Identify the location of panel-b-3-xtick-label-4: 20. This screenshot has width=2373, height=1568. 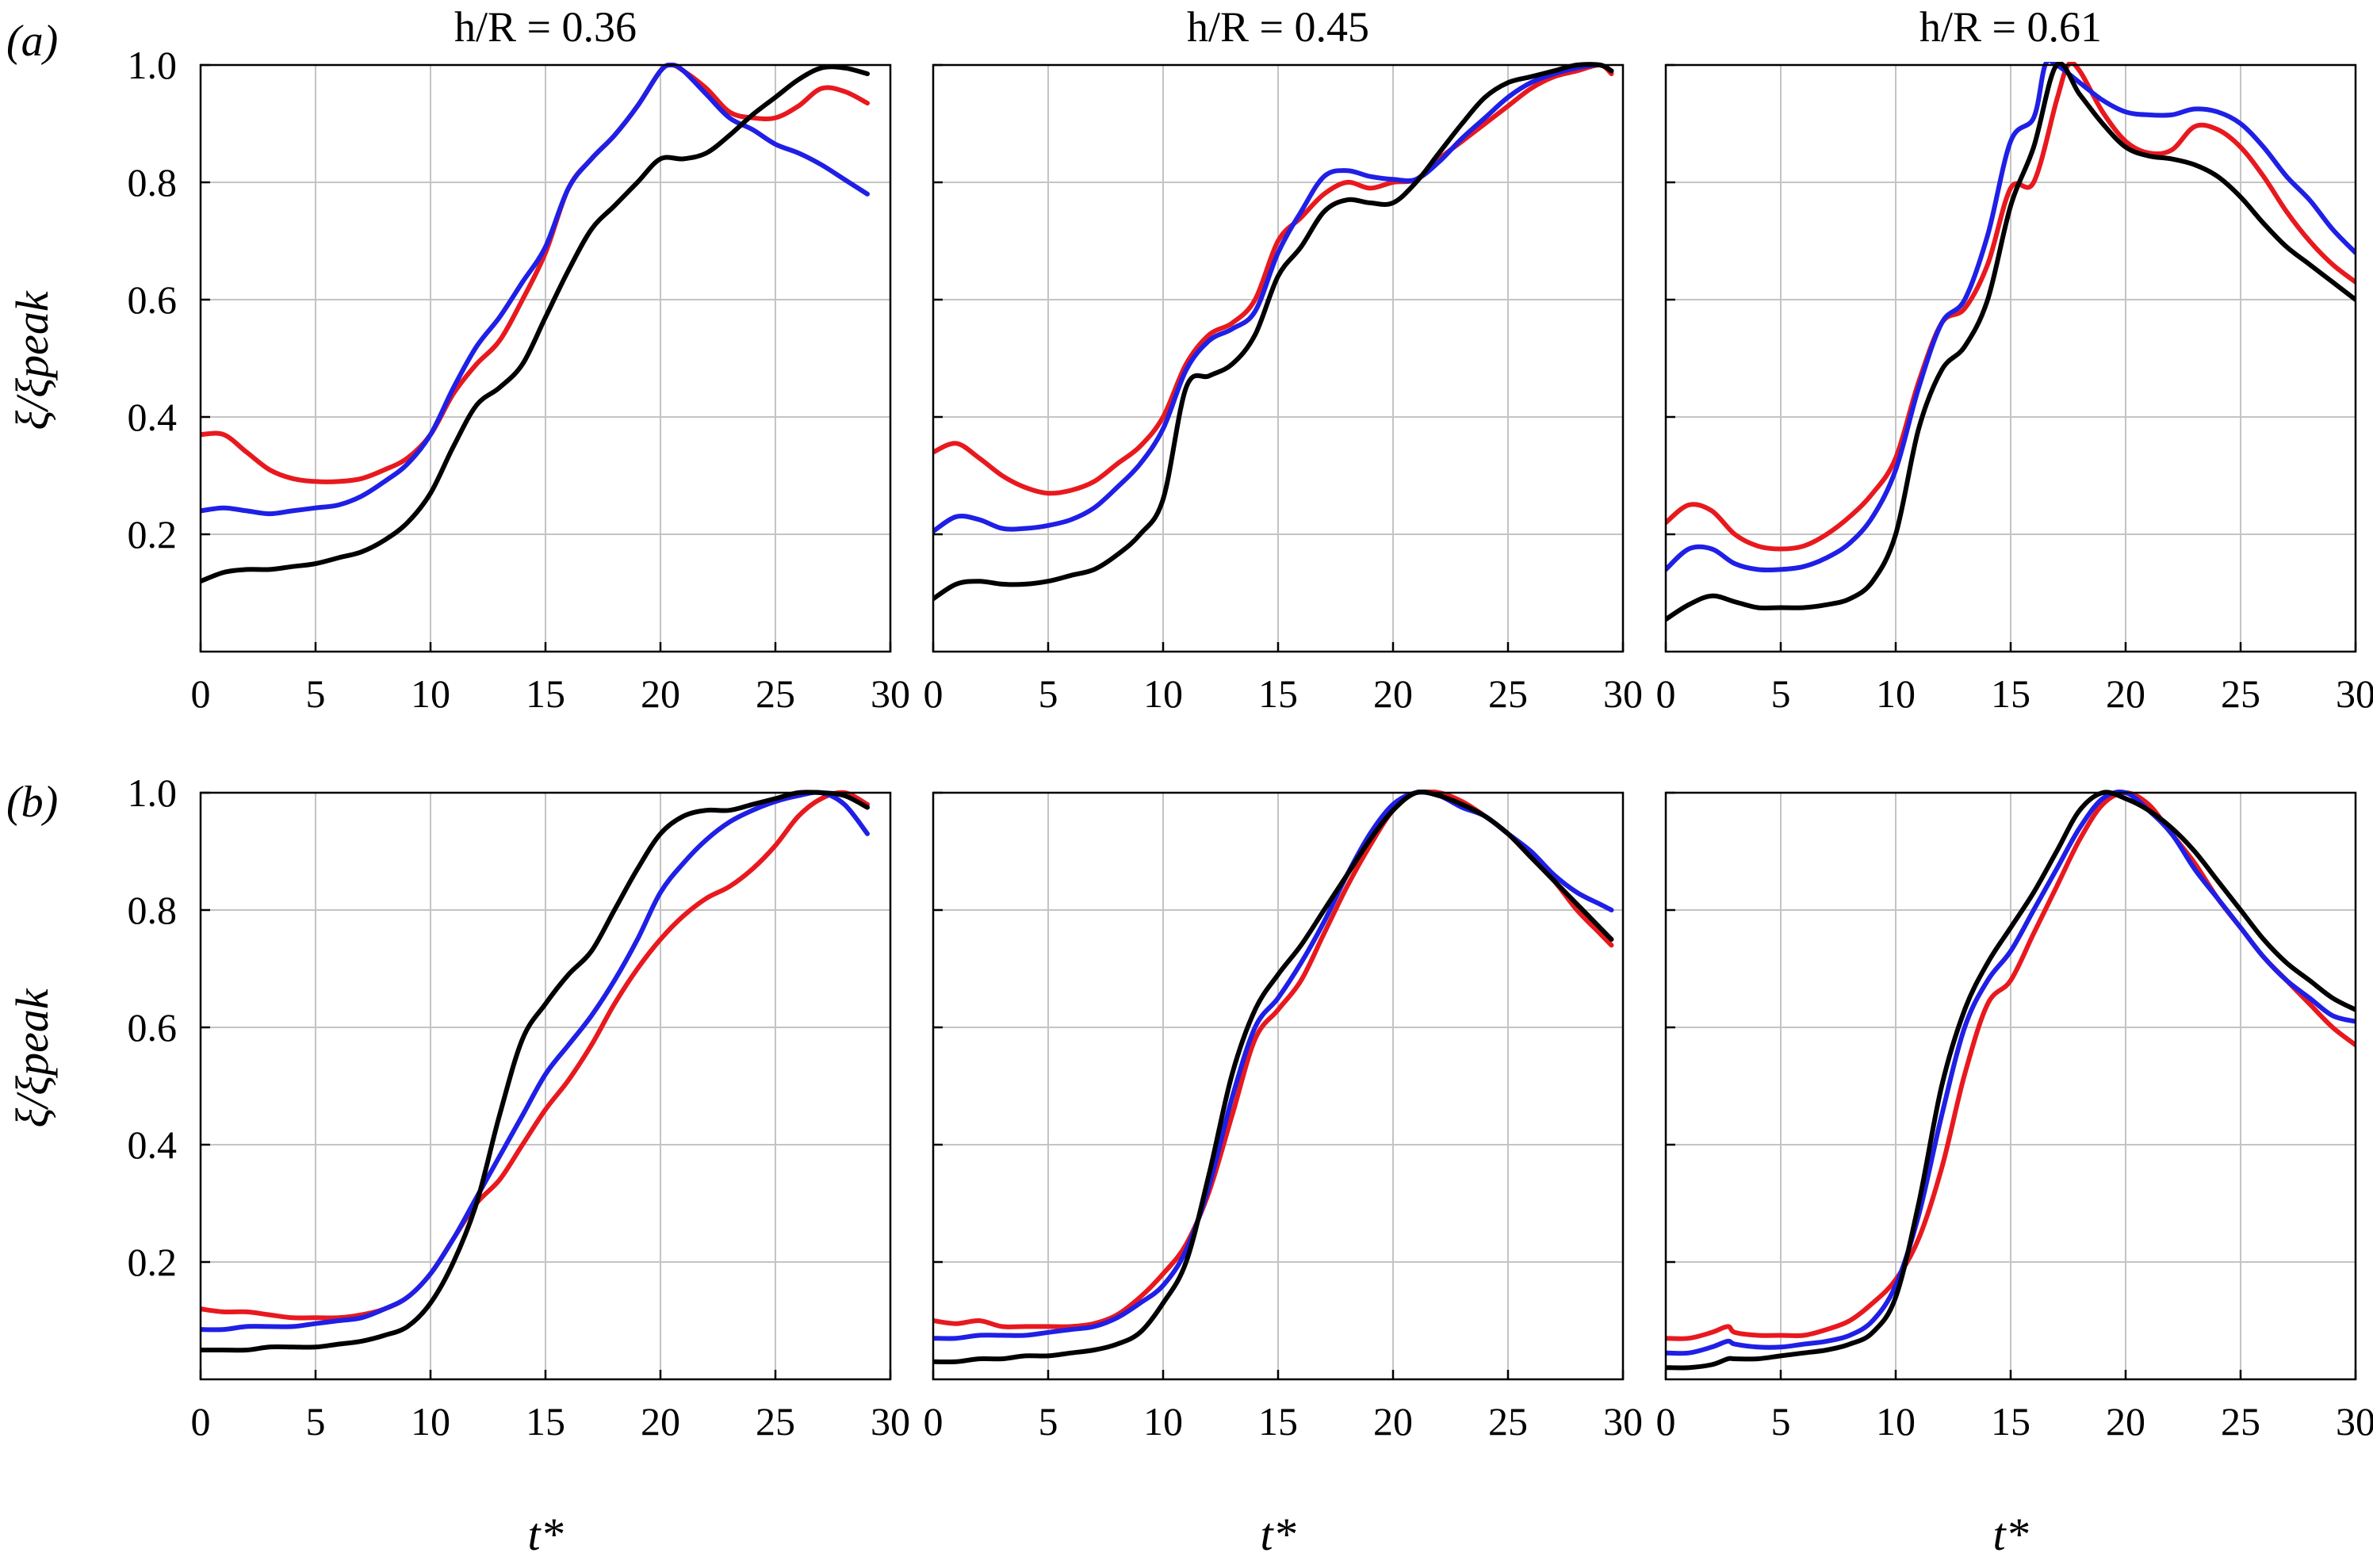
(2126, 1422).